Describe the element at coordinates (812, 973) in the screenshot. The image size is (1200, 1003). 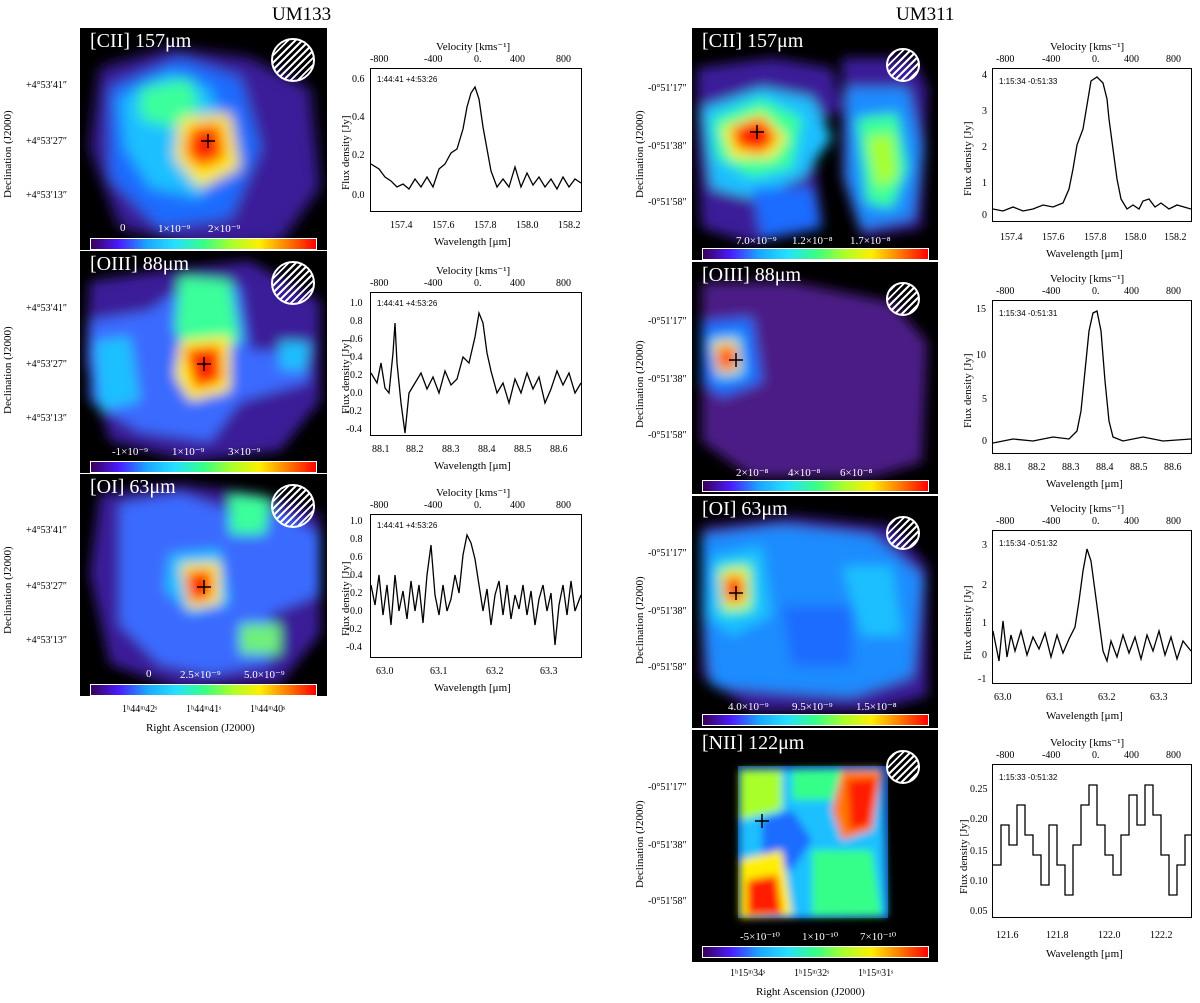
I see `ra-tick: 1ʰ15ᵐ32ˢ` at that location.